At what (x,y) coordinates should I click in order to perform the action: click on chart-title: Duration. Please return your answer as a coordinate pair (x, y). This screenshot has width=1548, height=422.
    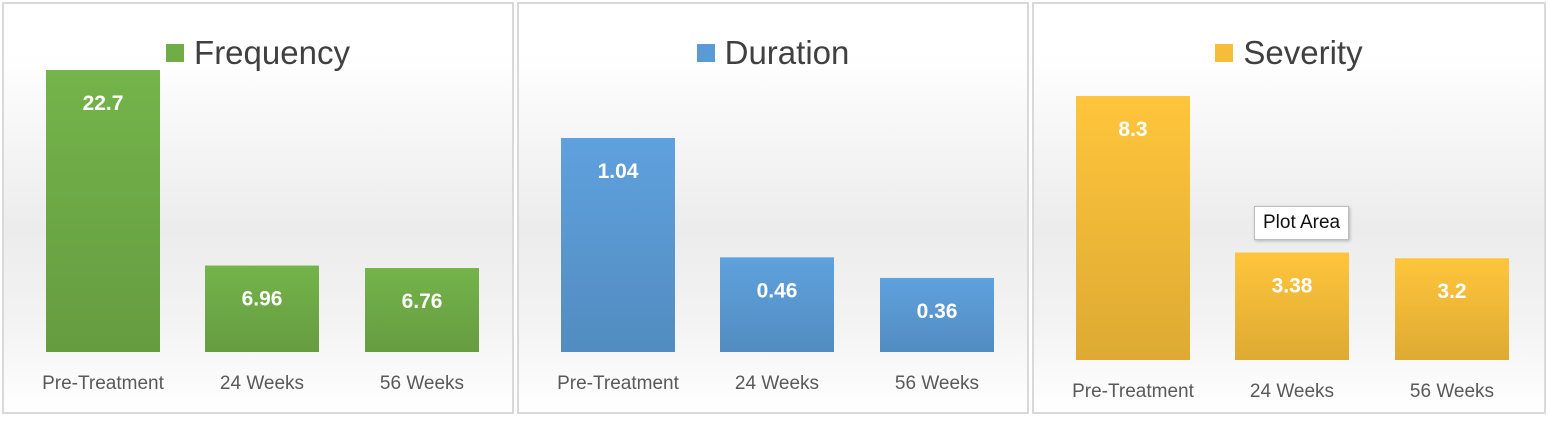
    Looking at the image, I should click on (773, 53).